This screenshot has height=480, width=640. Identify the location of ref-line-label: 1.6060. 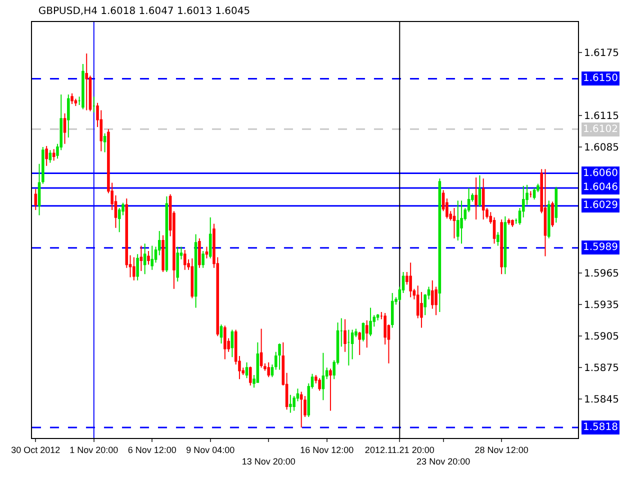
(600, 173).